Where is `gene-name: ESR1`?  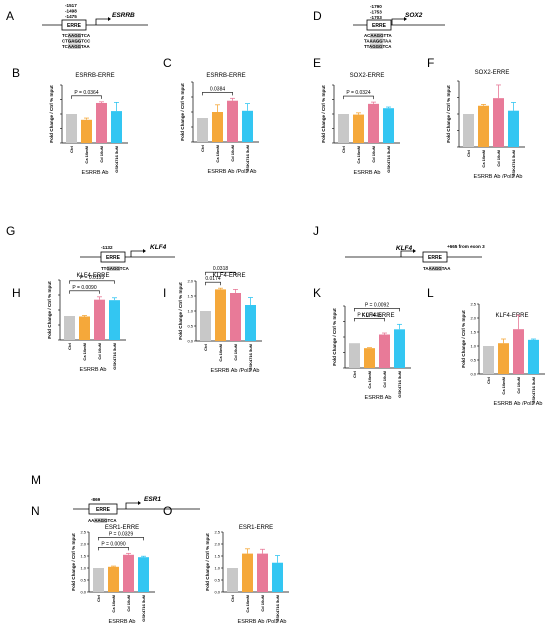
gene-name: ESR1 is located at coordinates (152, 499).